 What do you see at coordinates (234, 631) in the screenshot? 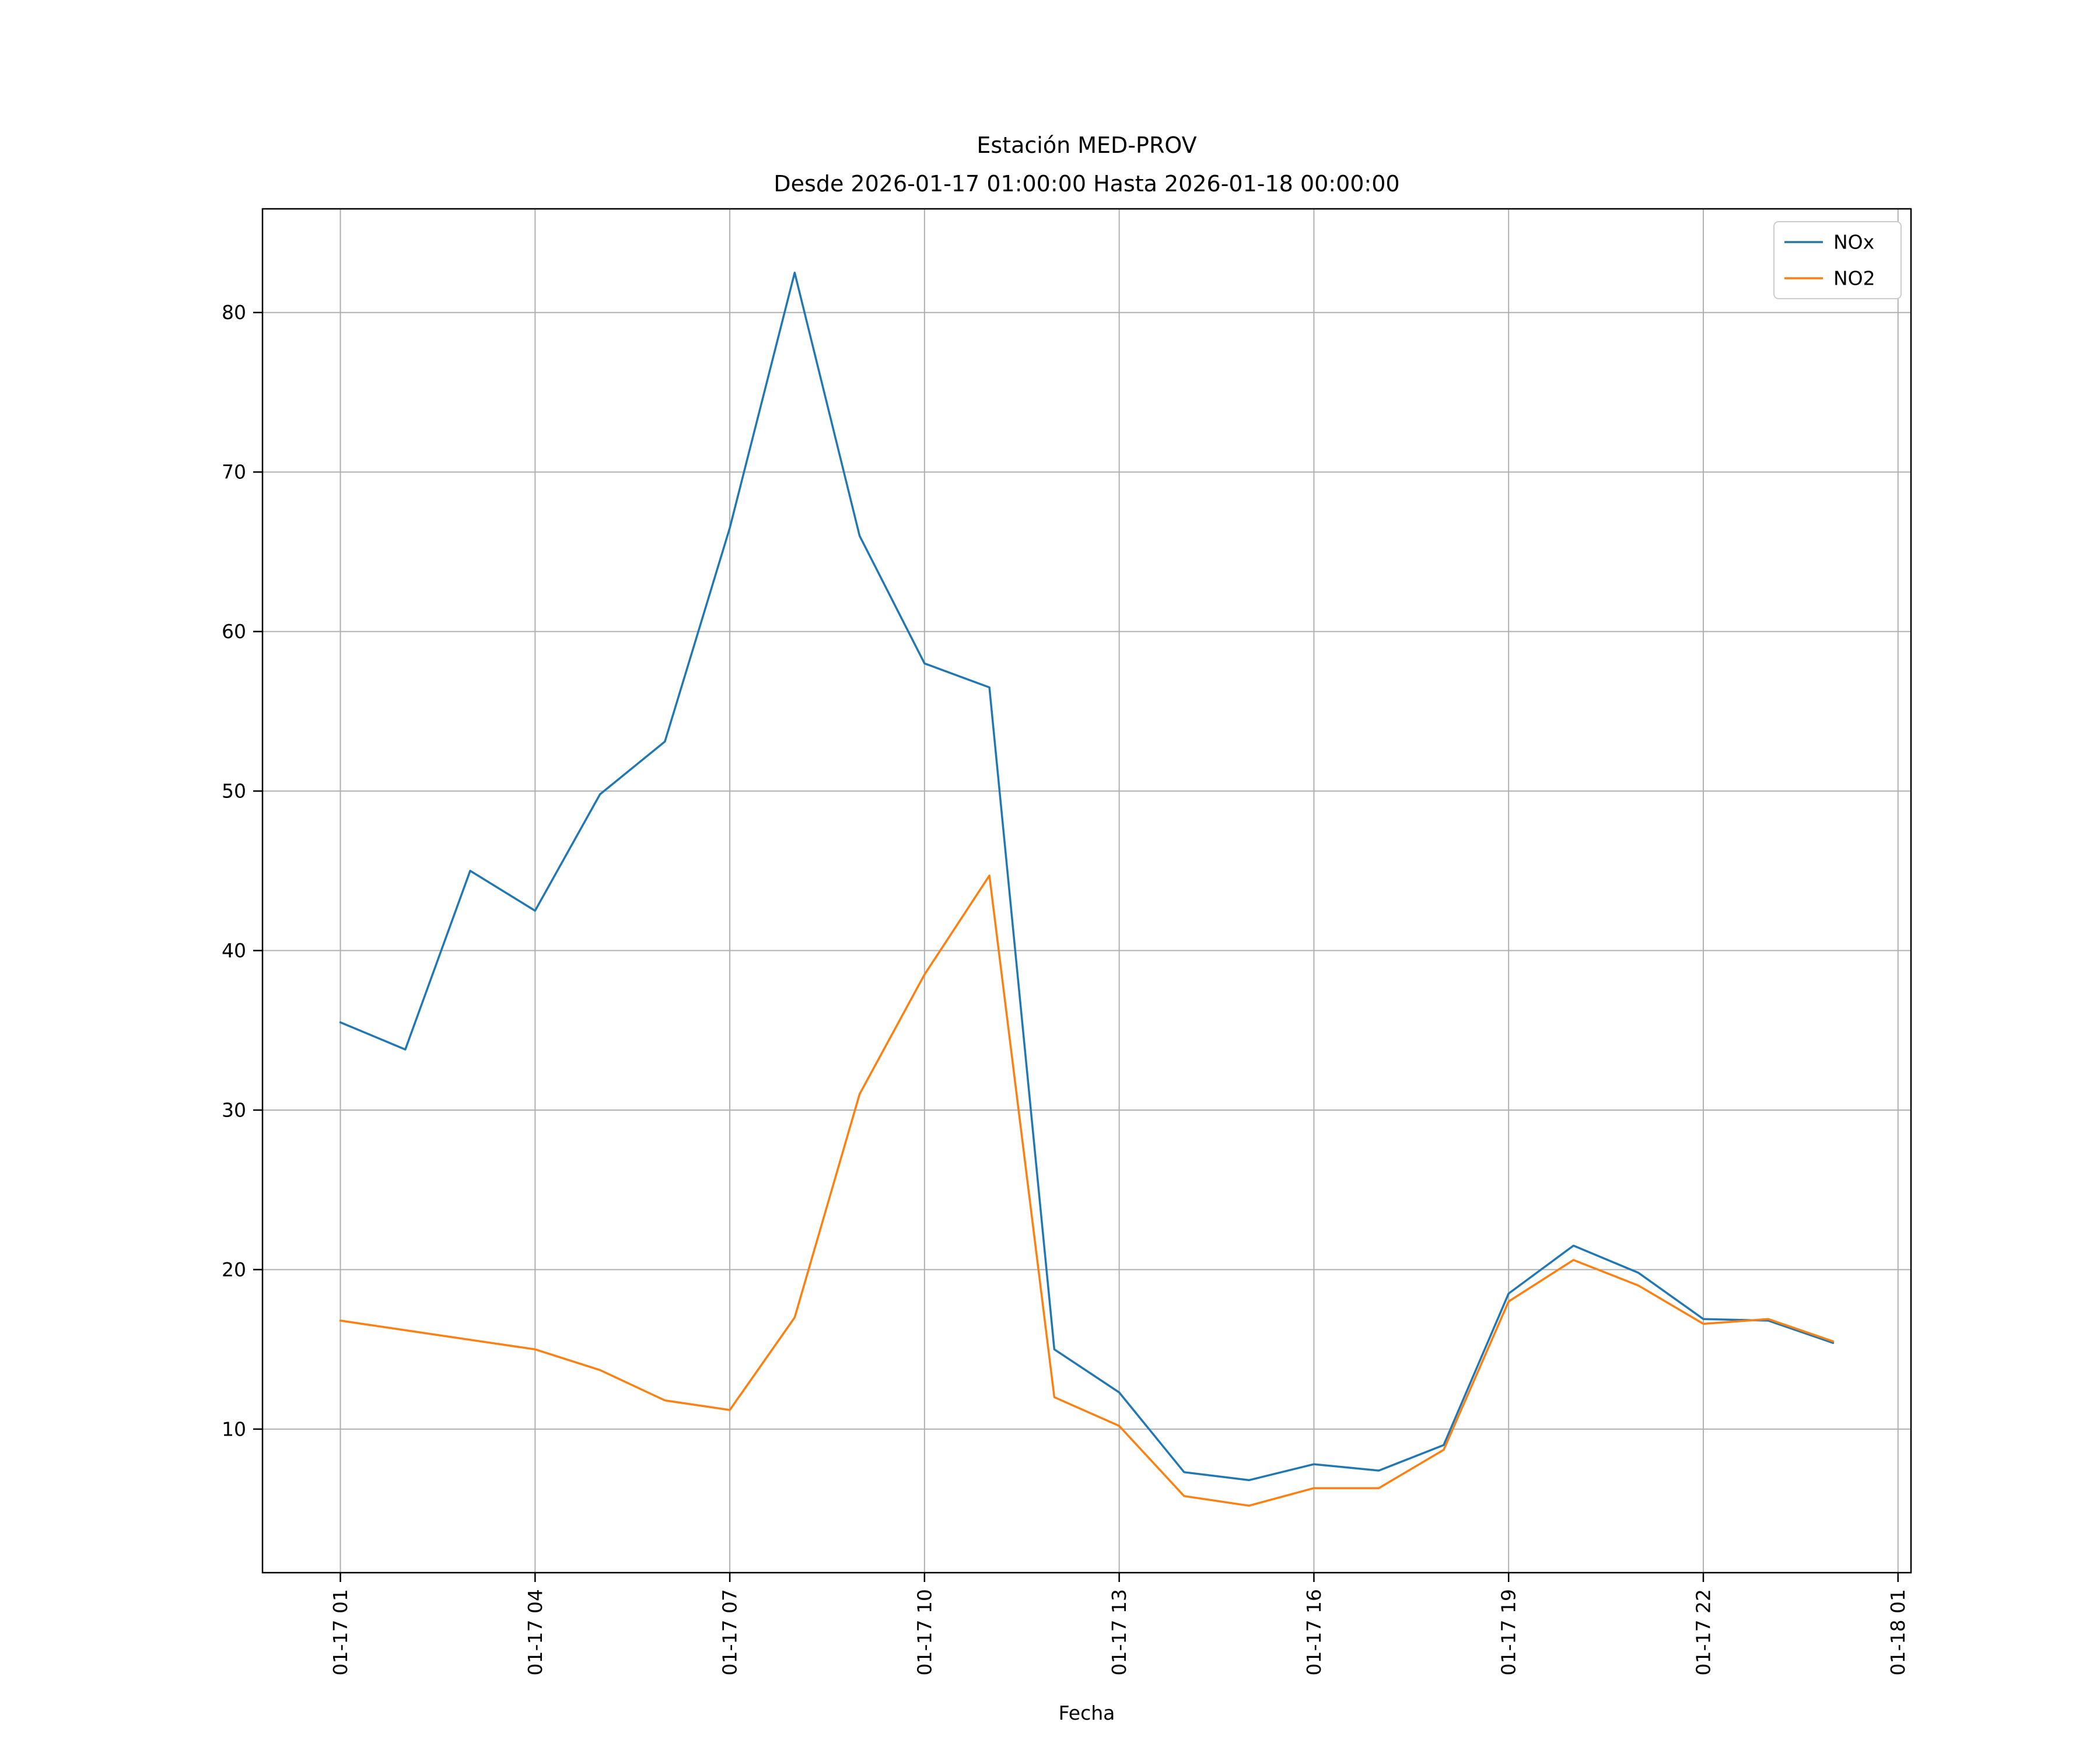
I see `y-tick-label: 60` at bounding box center [234, 631].